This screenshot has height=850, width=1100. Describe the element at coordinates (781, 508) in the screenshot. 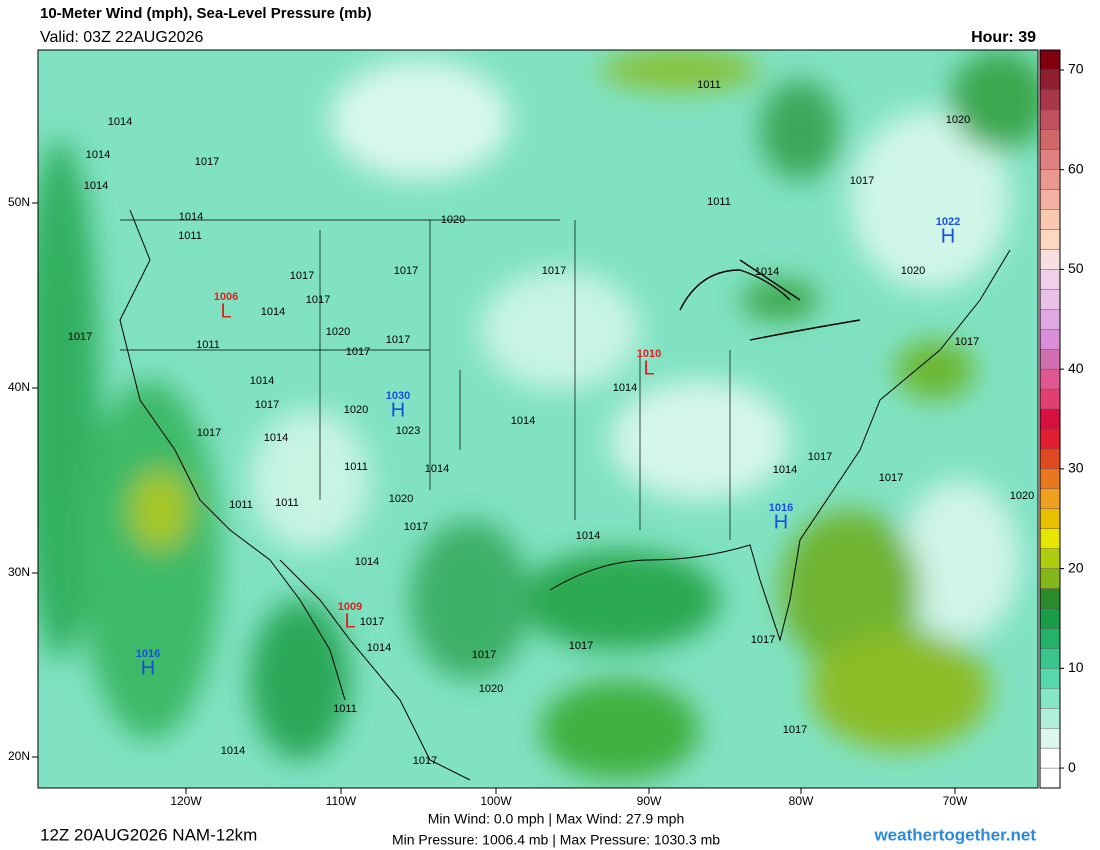

I see `center-pressure: 1016` at that location.